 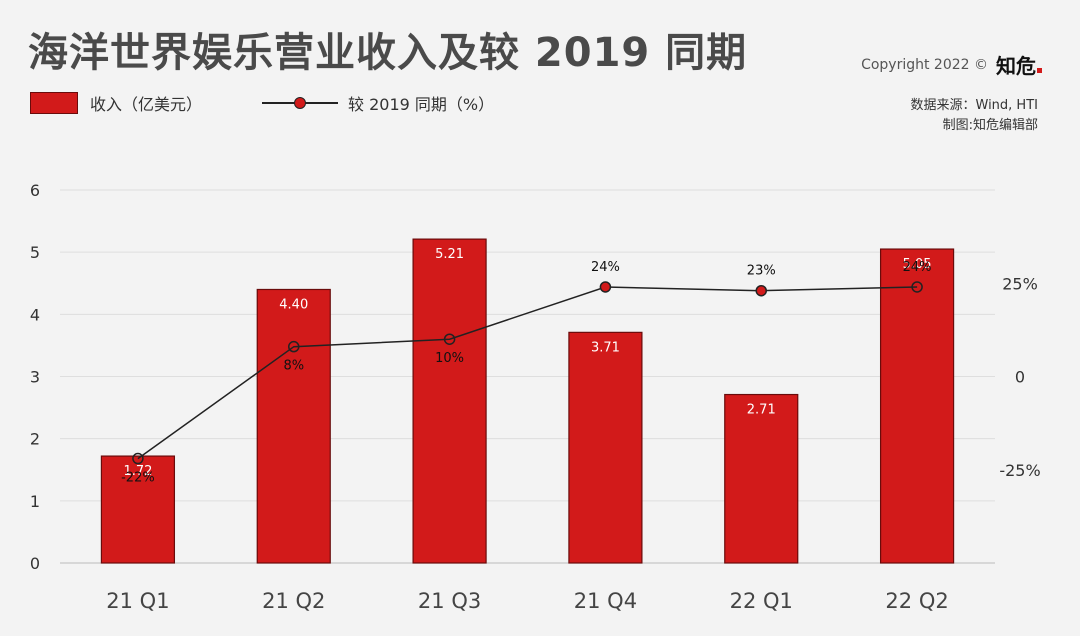 What do you see at coordinates (917, 264) in the screenshot?
I see `bar-value-label: 5.05` at bounding box center [917, 264].